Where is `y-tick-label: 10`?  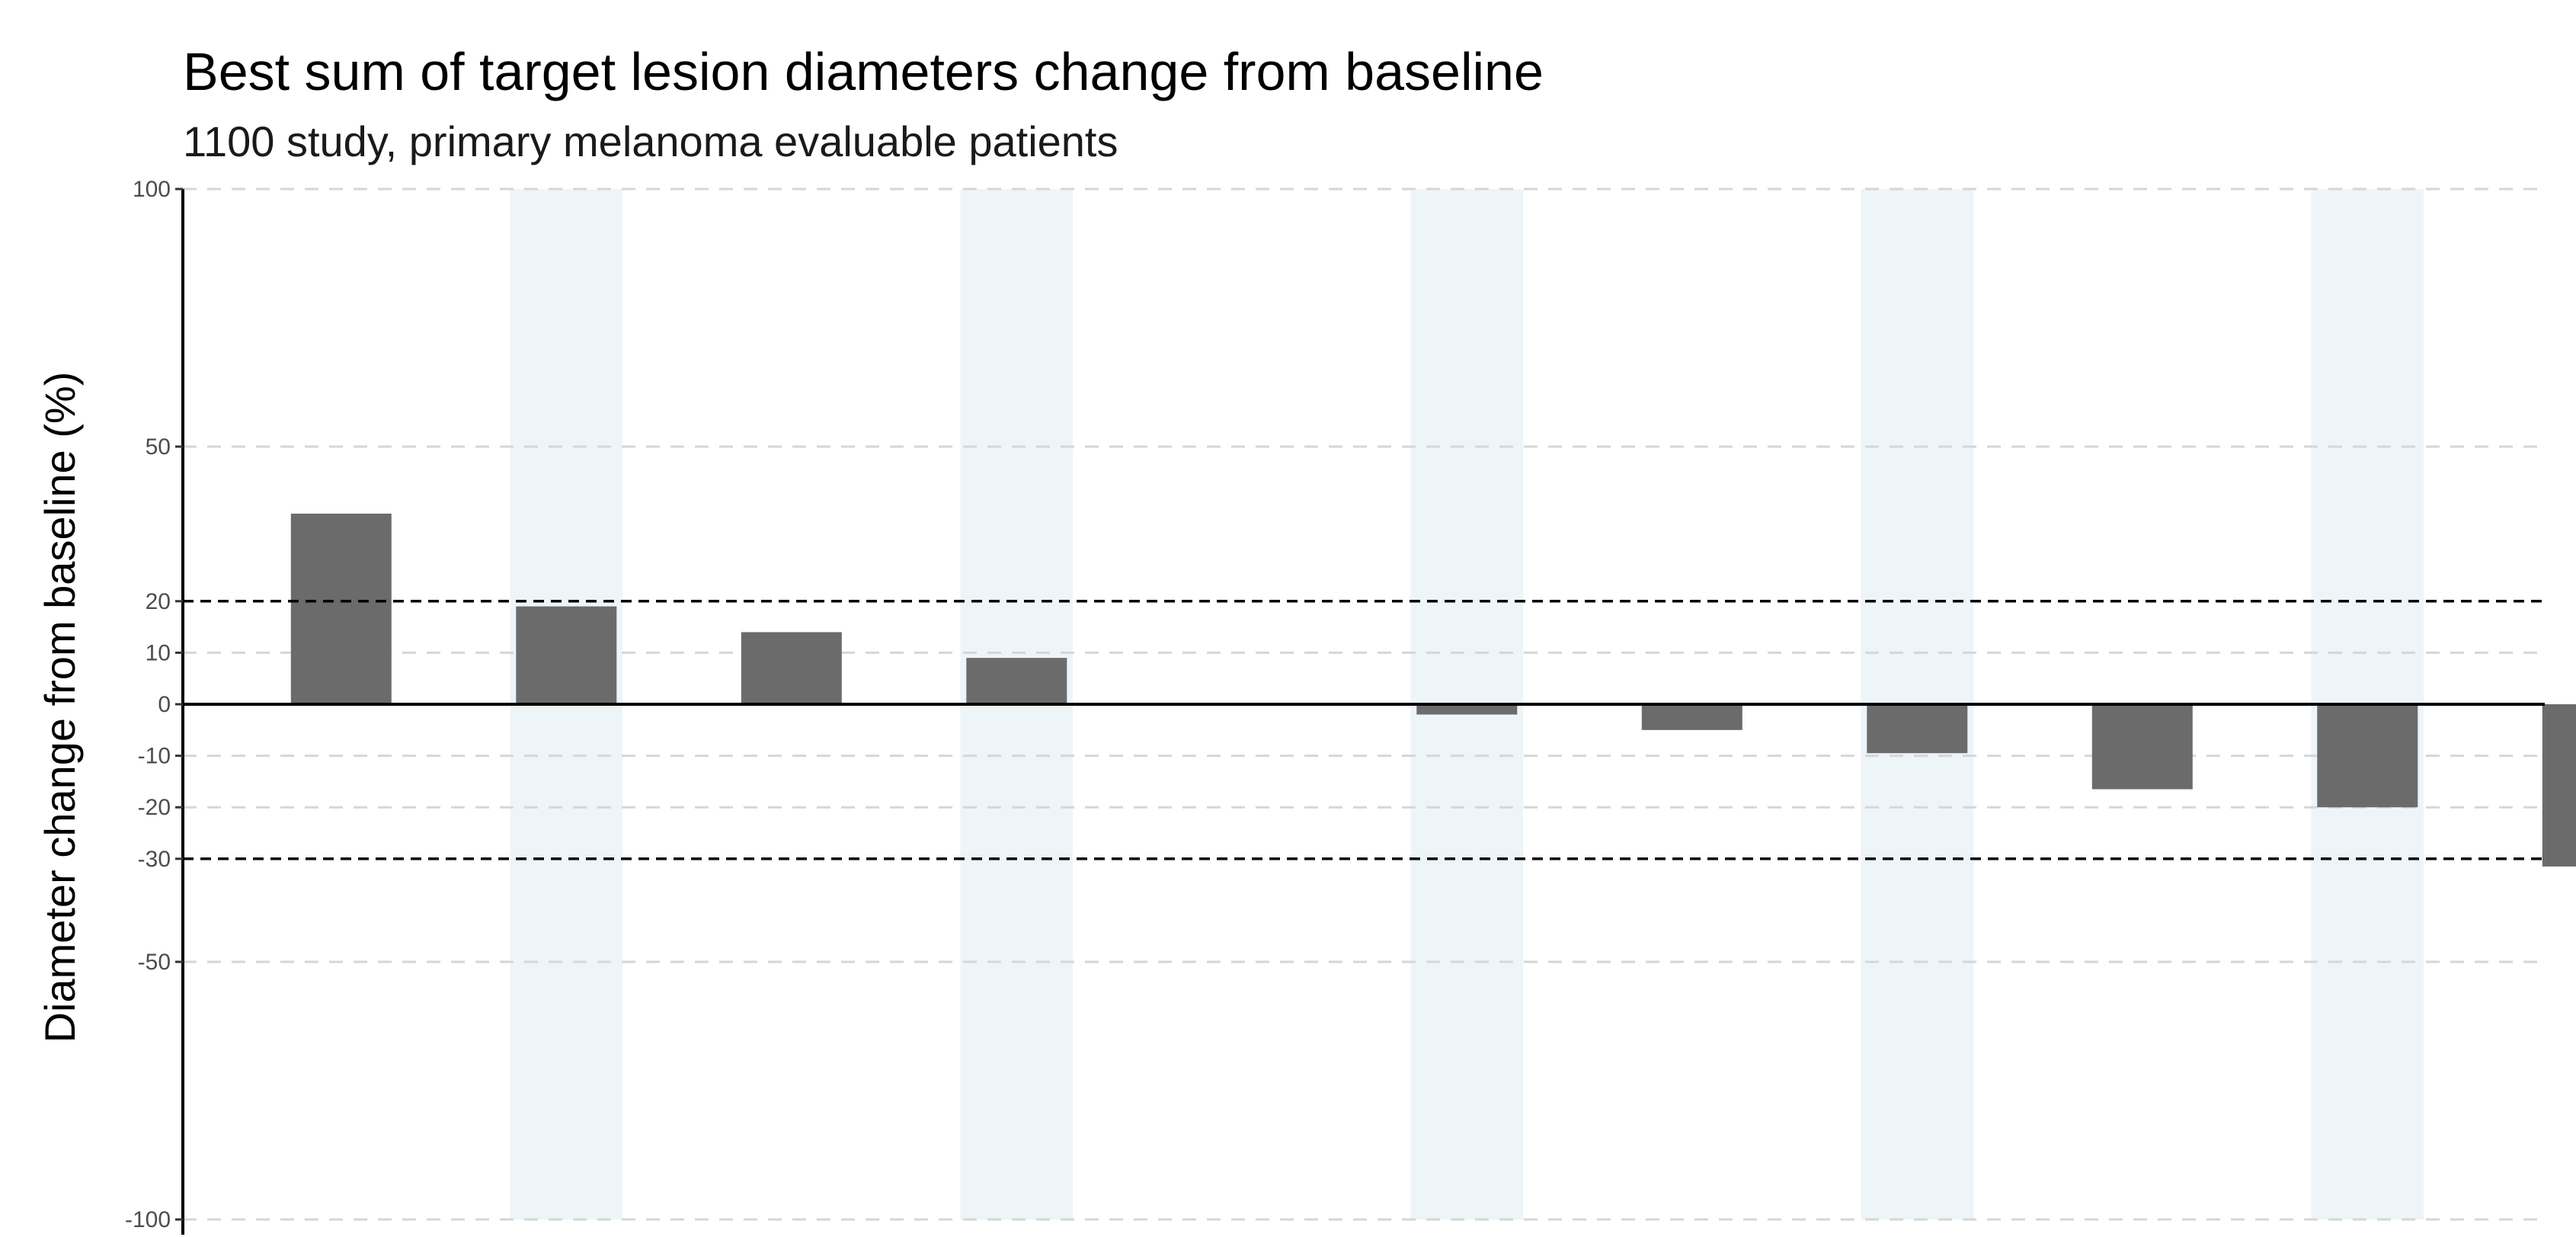 y-tick-label: 10 is located at coordinates (158, 653).